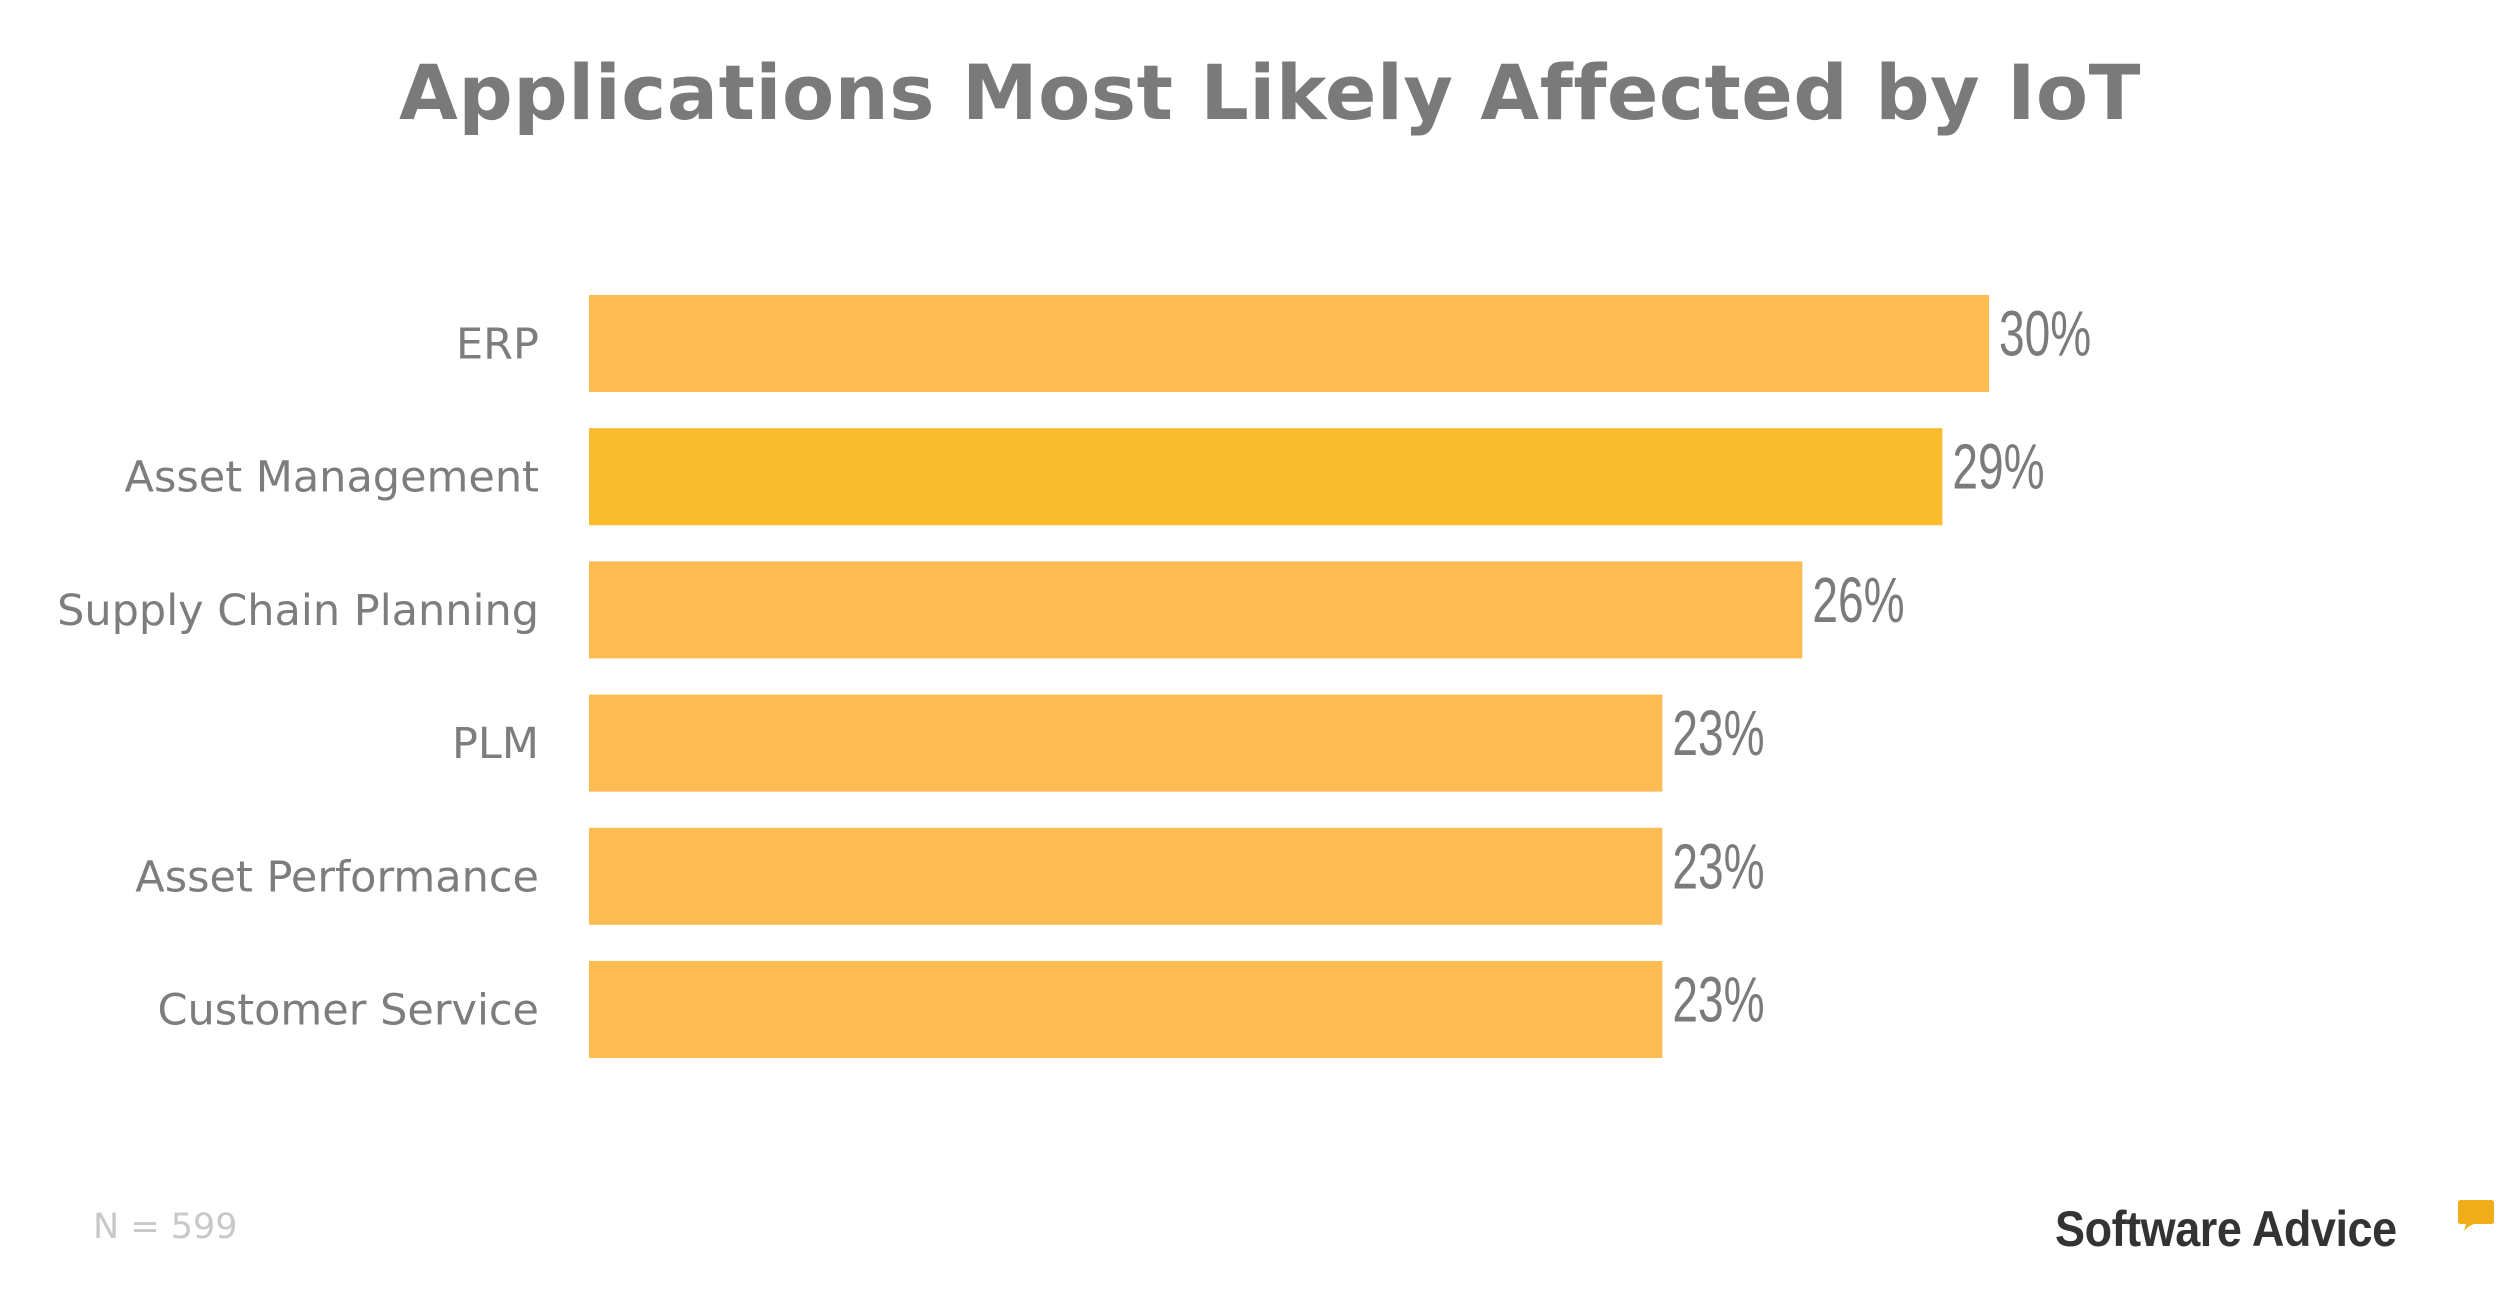 Image resolution: width=2500 pixels, height=1312 pixels. Describe the element at coordinates (1266, 477) in the screenshot. I see `bar-asset-management` at that location.